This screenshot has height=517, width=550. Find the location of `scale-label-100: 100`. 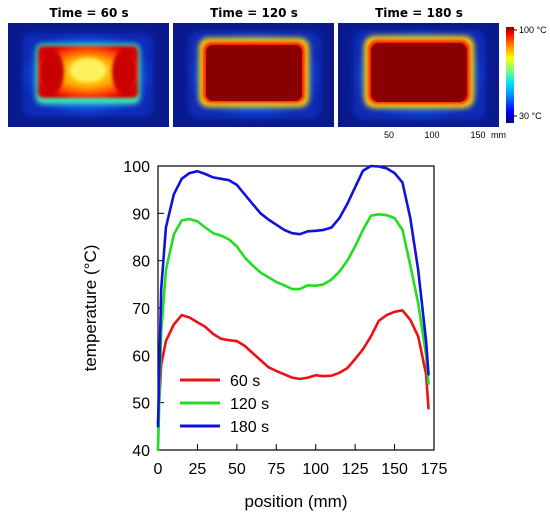

scale-label-100: 100 is located at coordinates (431, 135).